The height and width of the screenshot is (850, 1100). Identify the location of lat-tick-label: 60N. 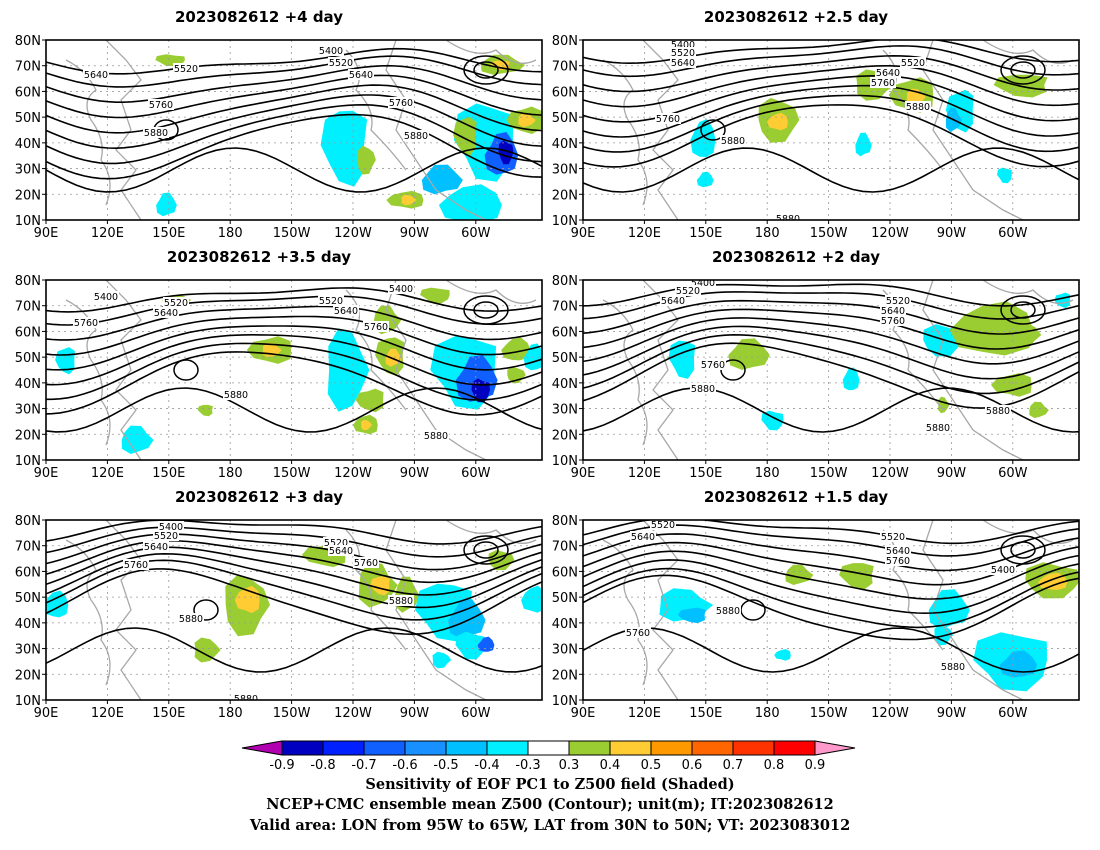
(565, 332).